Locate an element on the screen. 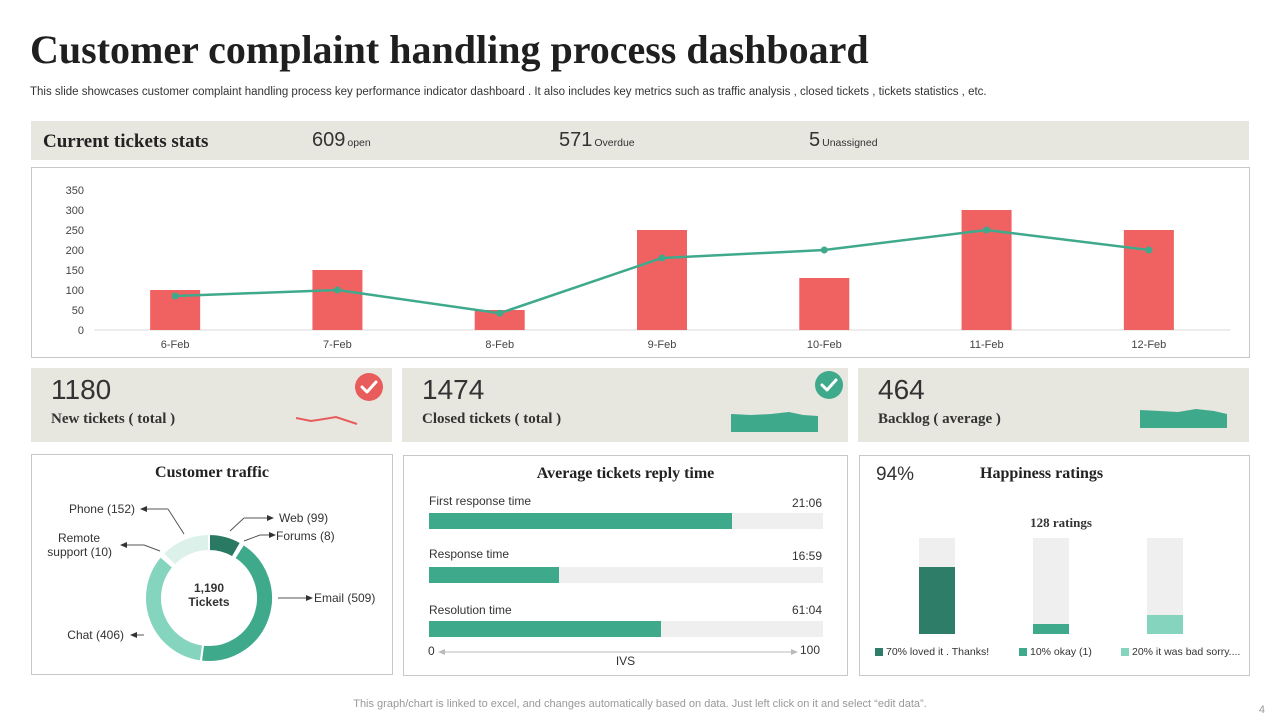  happiness-legend-okay: 10% okay (1) is located at coordinates (1055, 652).